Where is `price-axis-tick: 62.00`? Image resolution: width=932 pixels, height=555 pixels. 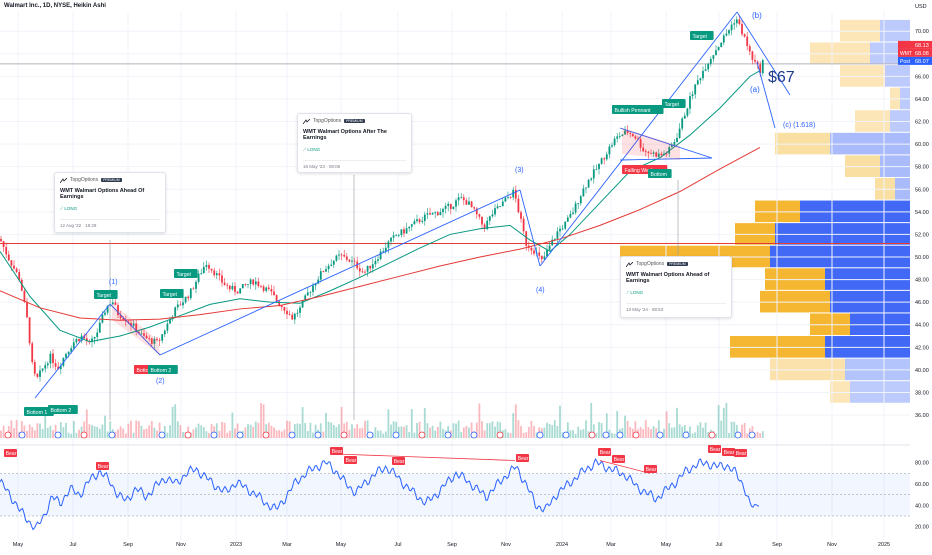 price-axis-tick: 62.00 is located at coordinates (922, 123).